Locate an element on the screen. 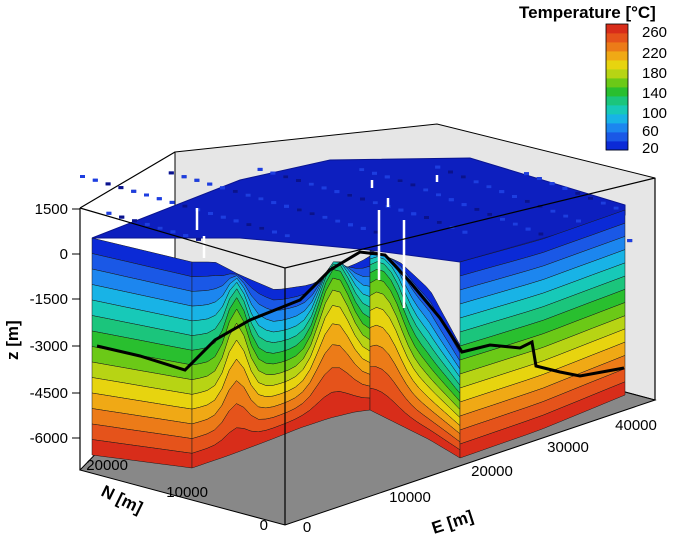 This screenshot has height=555, width=681. z-tick-label: -1500 is located at coordinates (49, 299).